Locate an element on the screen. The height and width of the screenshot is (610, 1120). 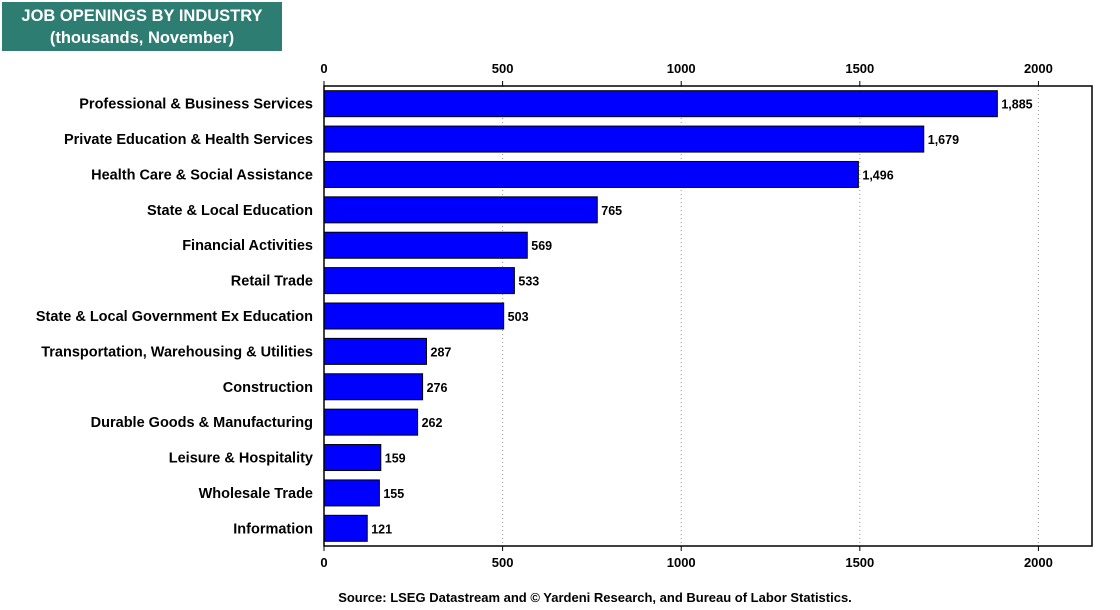
category-label: State & Local Government Ex Education is located at coordinates (174, 317).